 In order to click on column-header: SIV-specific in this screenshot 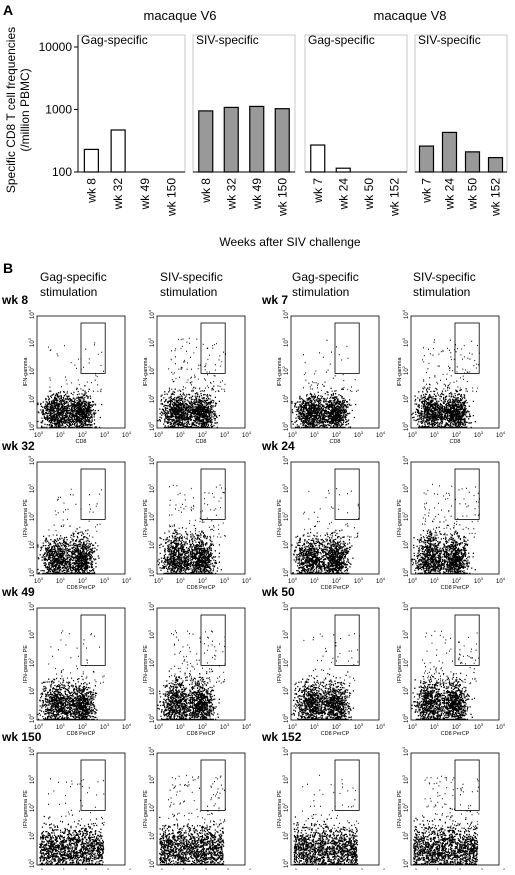, I will do `click(444, 277)`.